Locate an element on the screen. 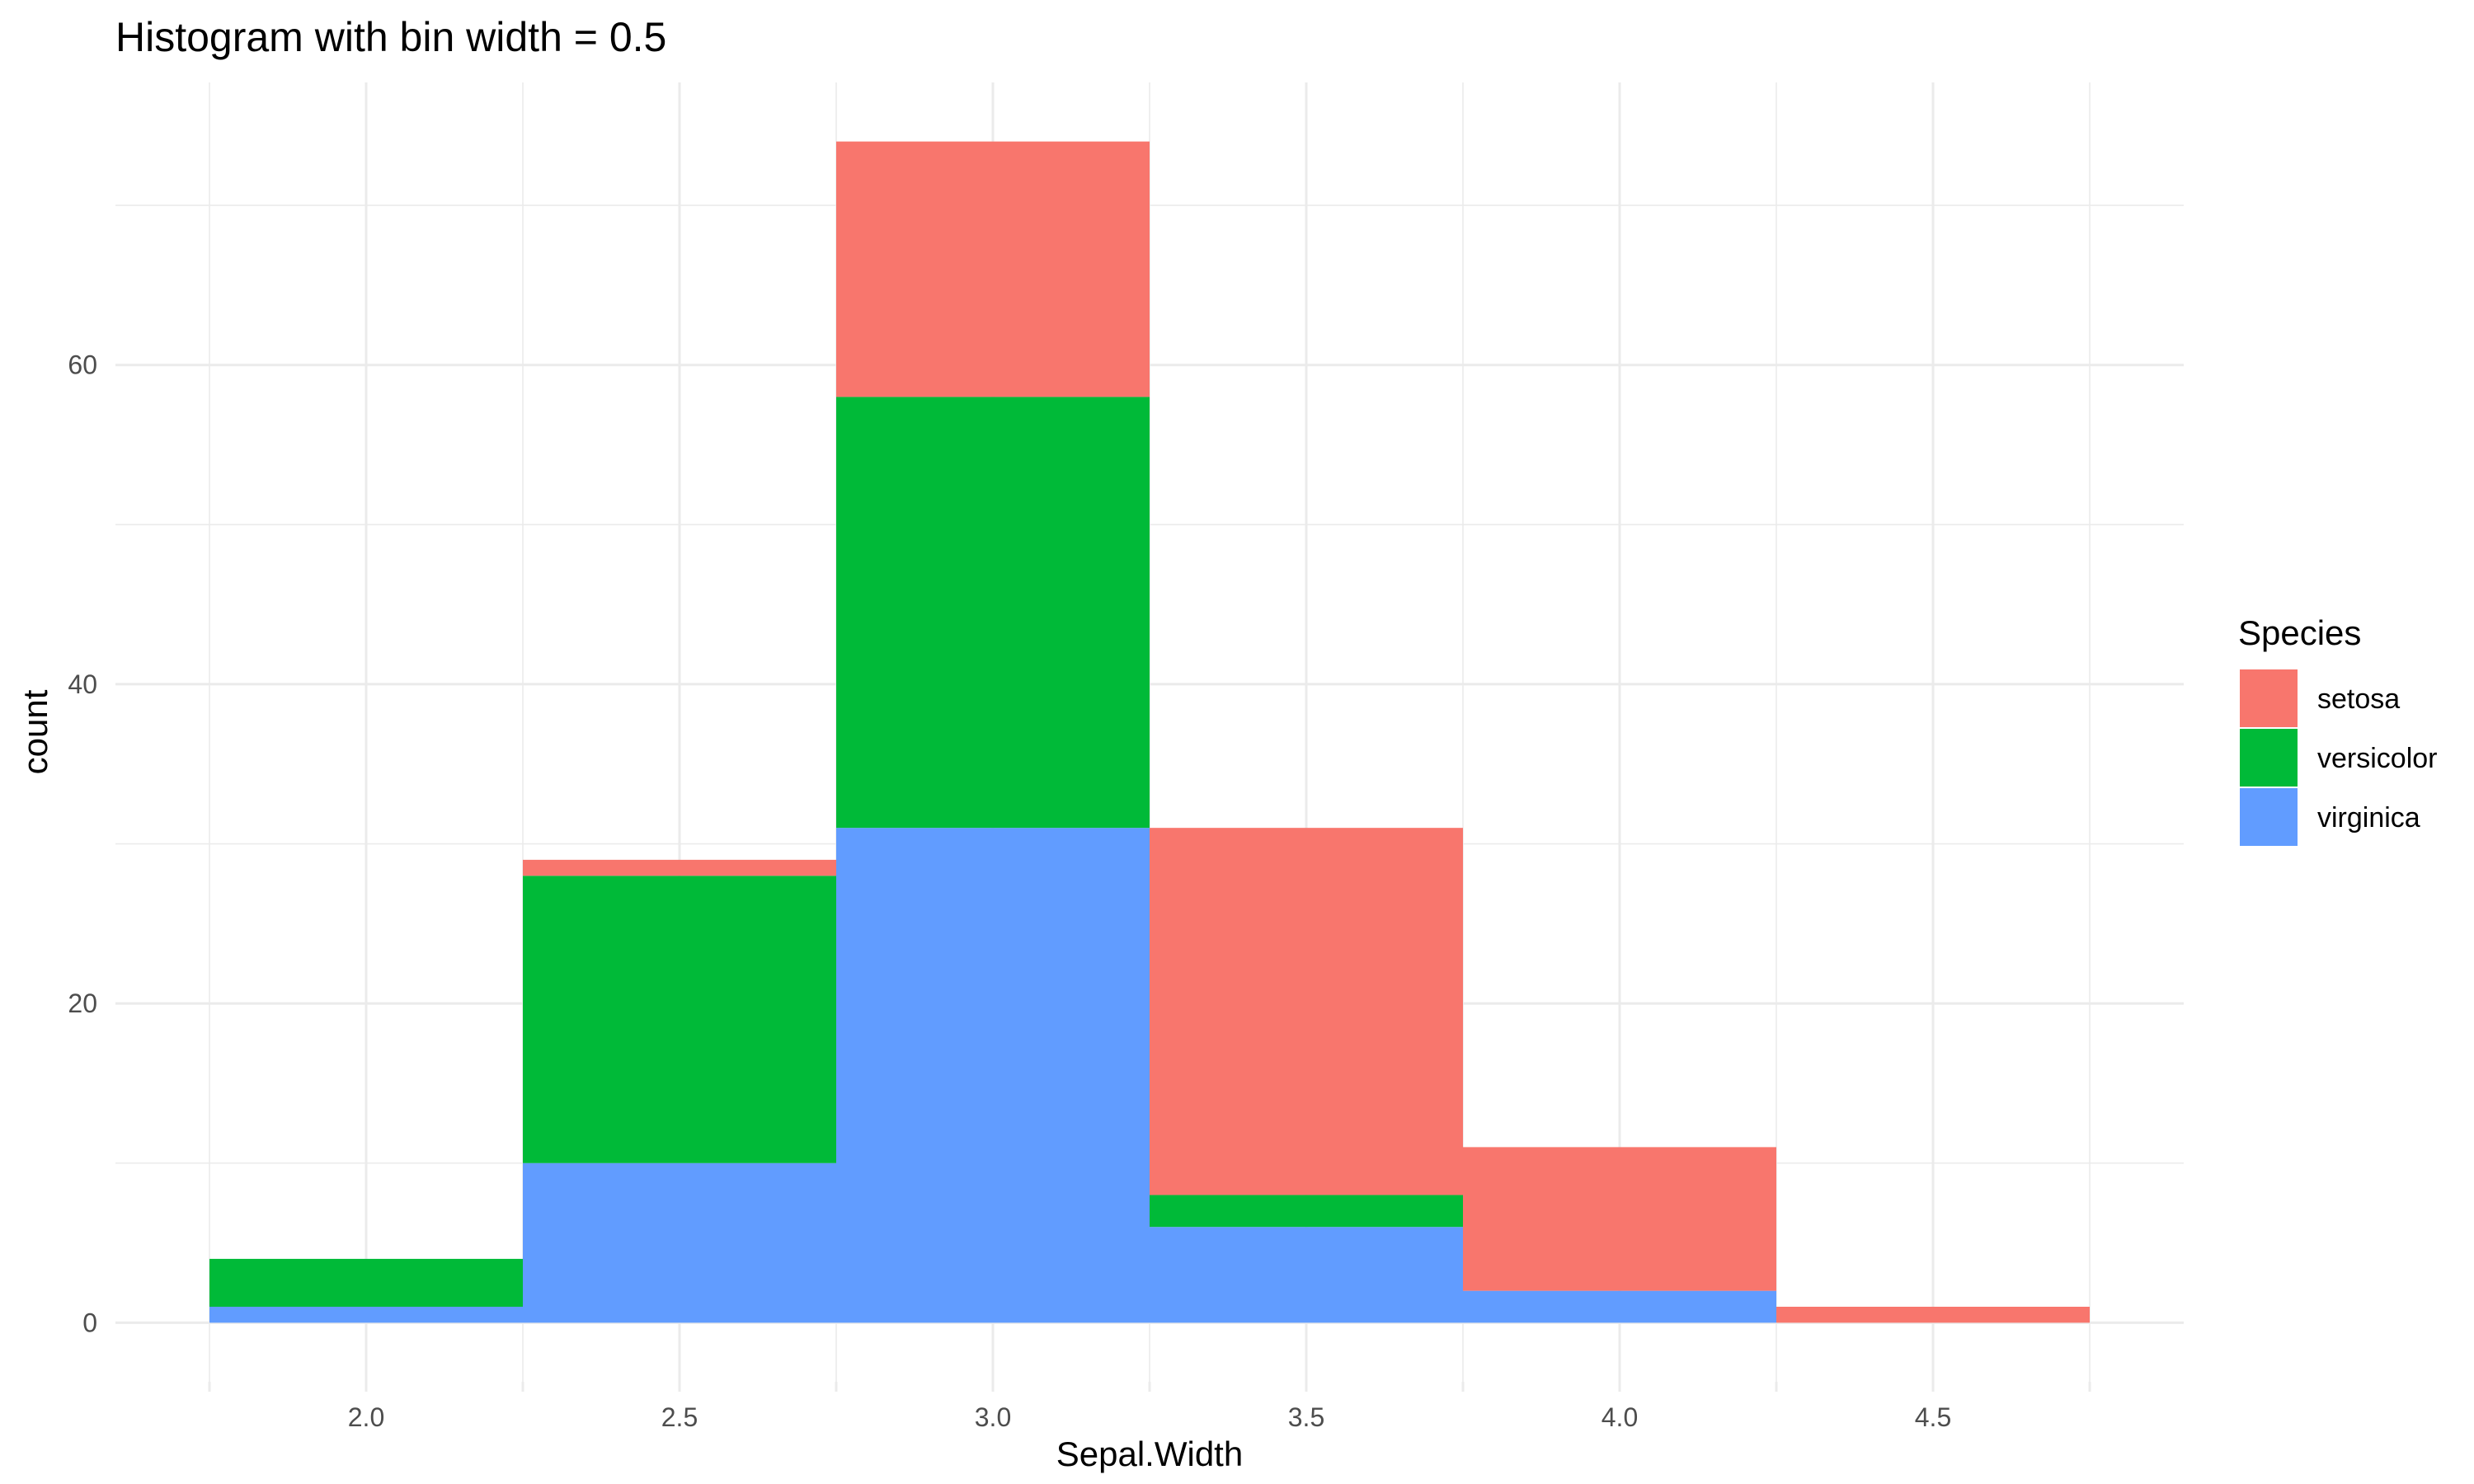 This screenshot has height=1484, width=2474. x-axis-title: Sepal.Width is located at coordinates (1149, 1454).